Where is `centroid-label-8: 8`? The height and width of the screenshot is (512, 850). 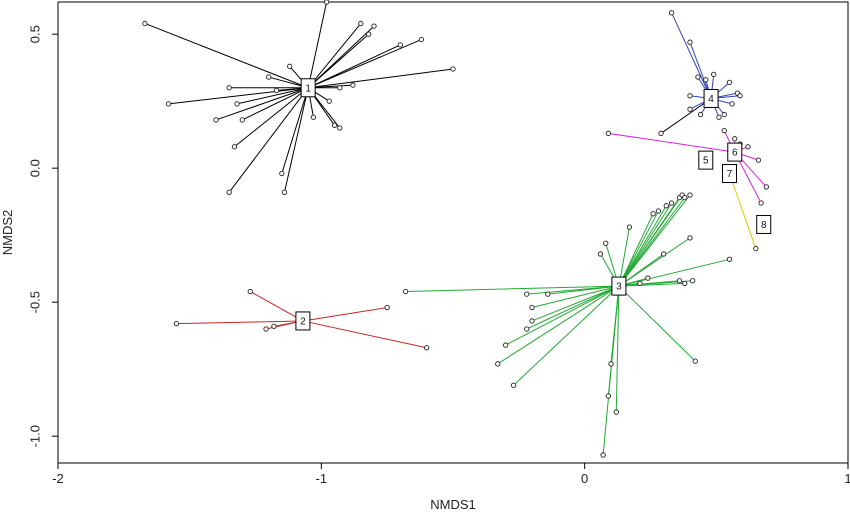
centroid-label-8: 8 is located at coordinates (764, 225).